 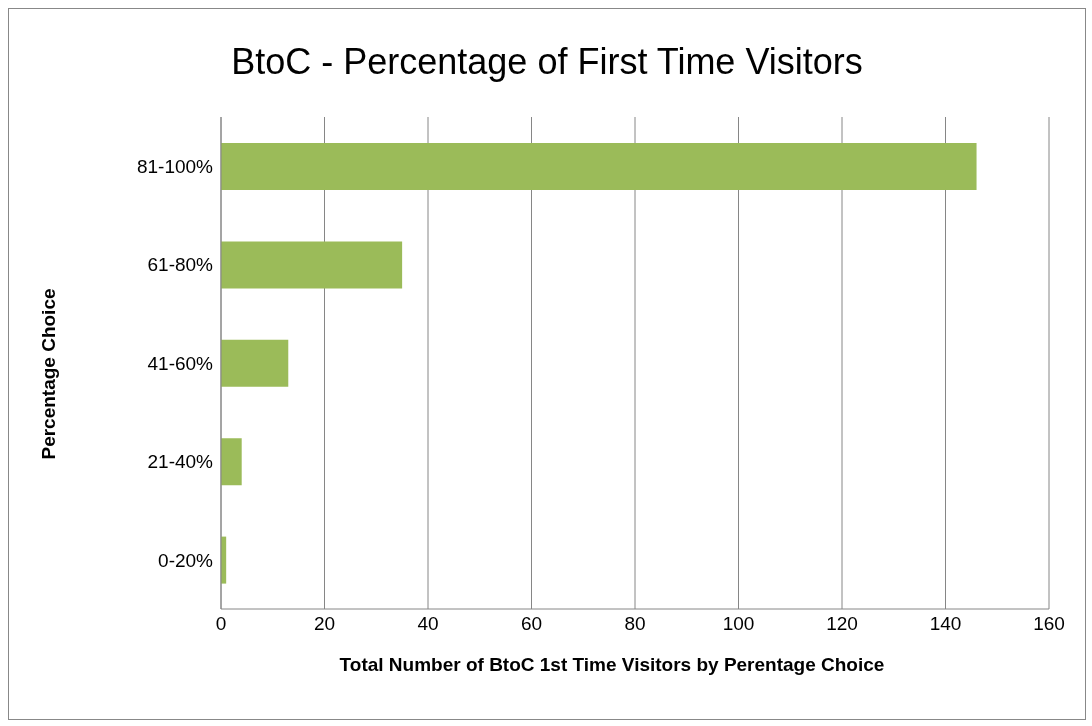 I want to click on x-tick-label: 100, so click(x=738, y=624).